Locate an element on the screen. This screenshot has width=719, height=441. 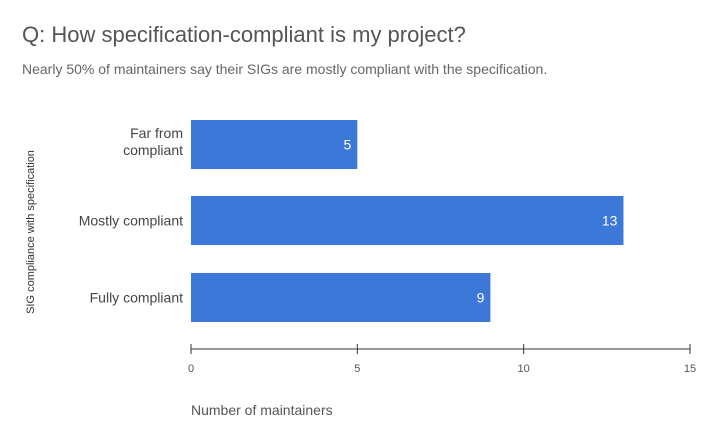
x-tick-label: 15 is located at coordinates (690, 369).